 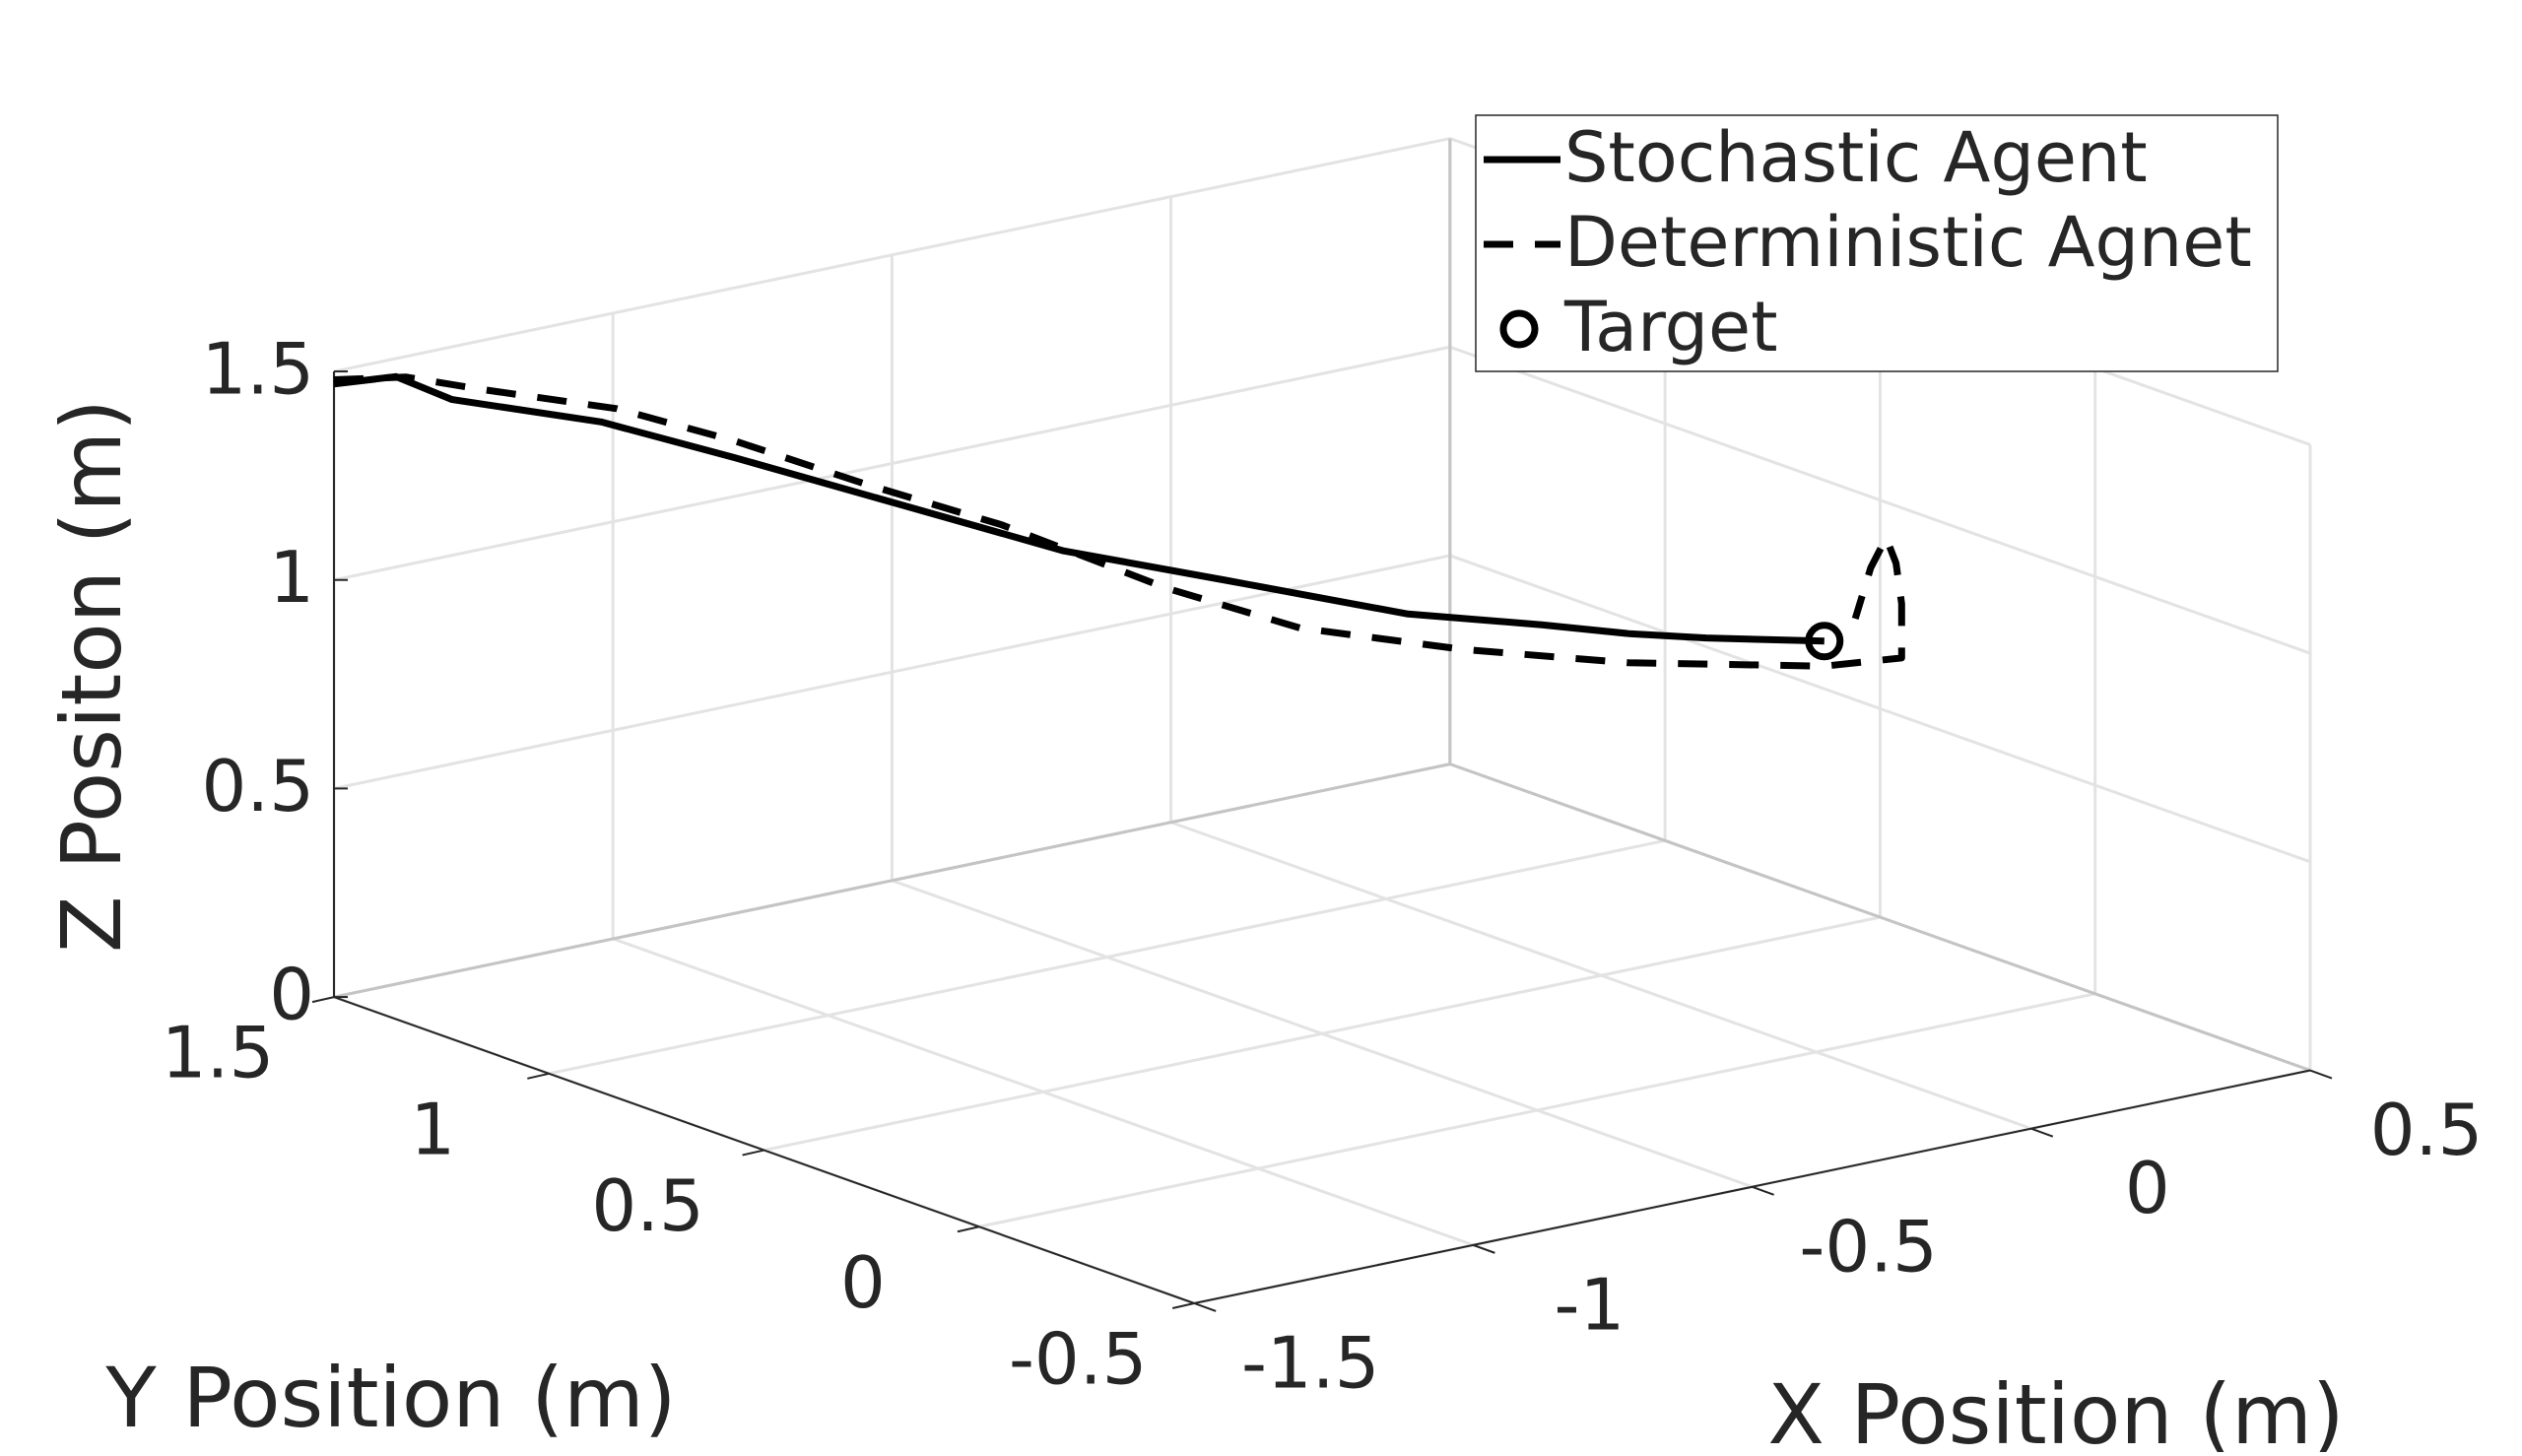 I want to click on y-tick-label: 0.5, so click(x=647, y=1205).